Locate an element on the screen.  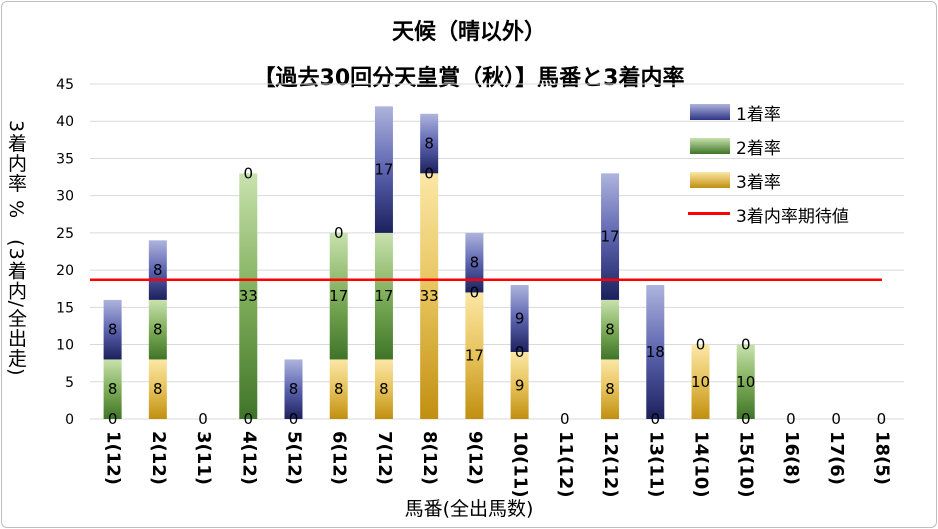
chart-title: 天候（晴以外） is located at coordinates (468, 32).